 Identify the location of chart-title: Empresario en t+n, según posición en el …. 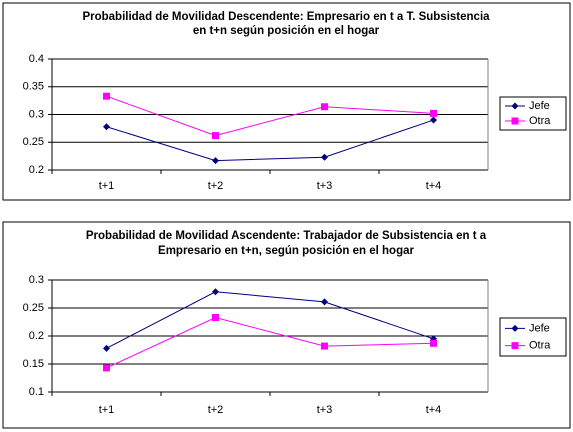
(286, 251).